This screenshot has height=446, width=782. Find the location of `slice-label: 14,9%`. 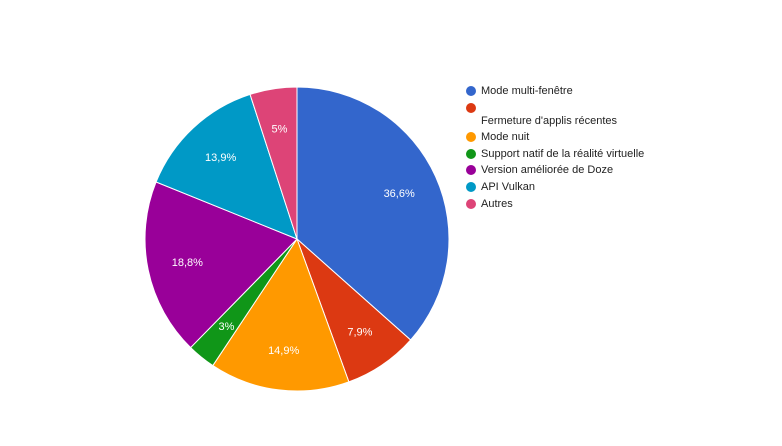

slice-label: 14,9% is located at coordinates (283, 351).